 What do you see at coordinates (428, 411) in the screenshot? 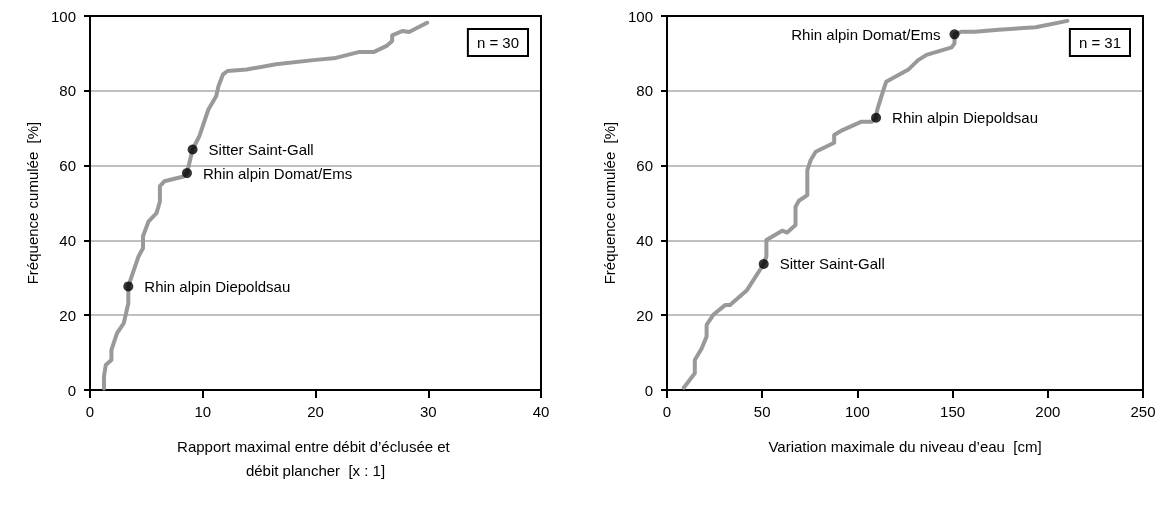
I see `x-tick-label: 30` at bounding box center [428, 411].